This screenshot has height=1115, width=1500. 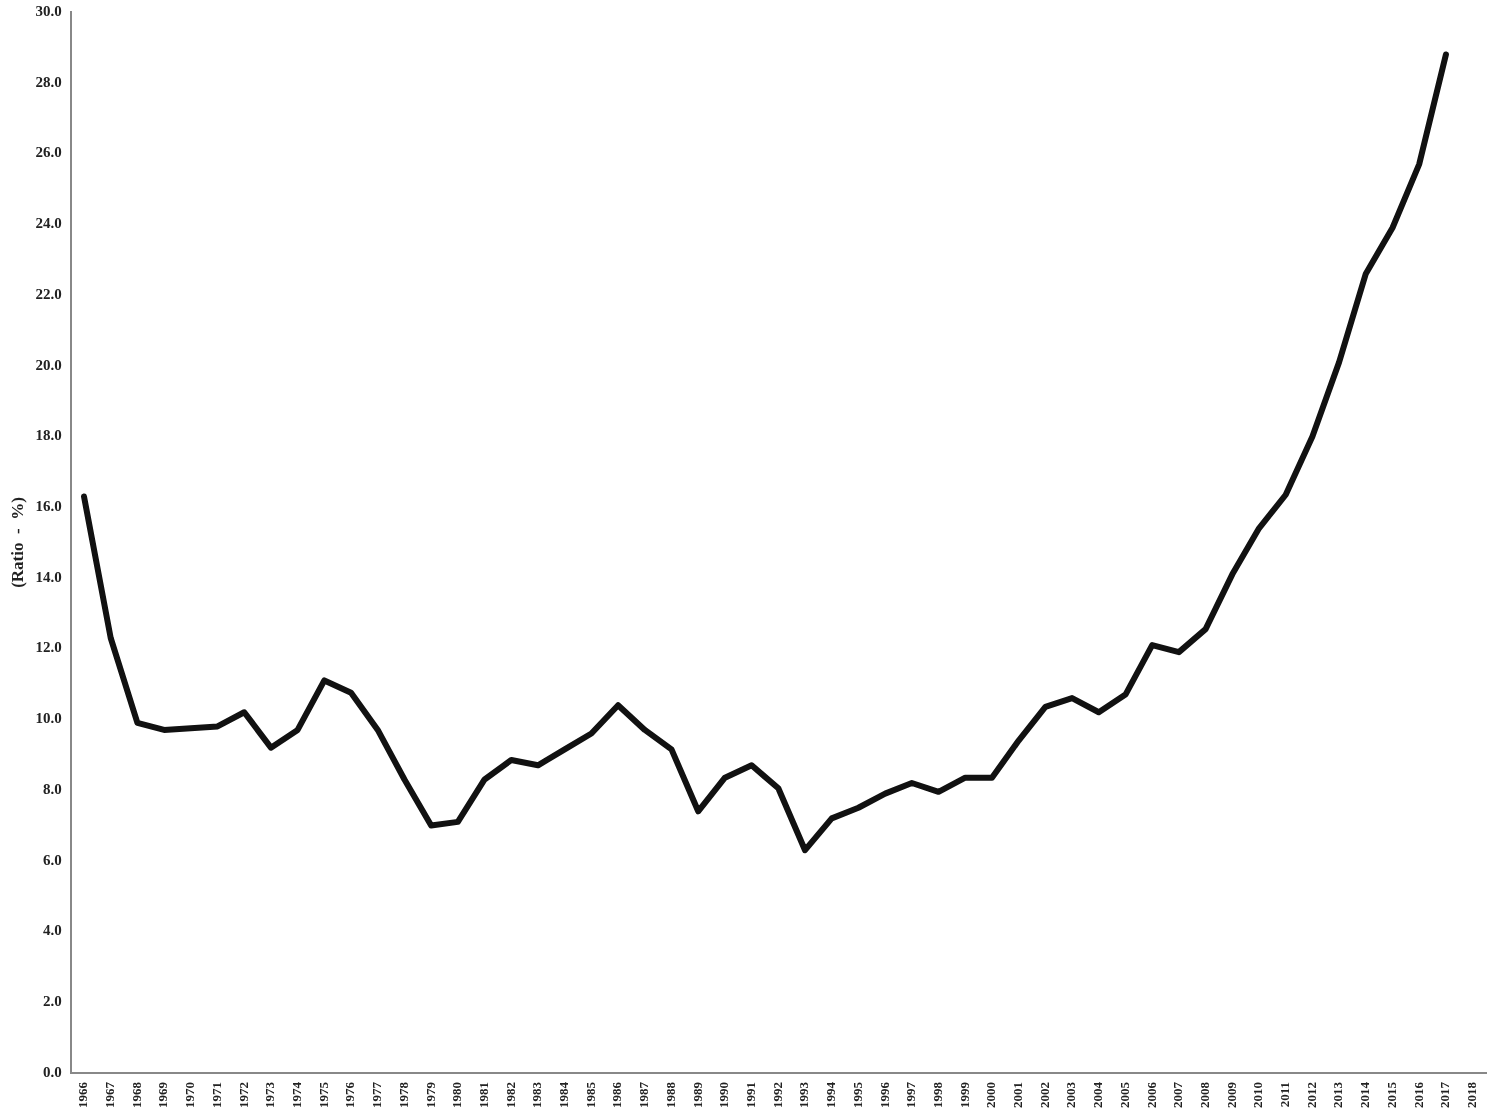 What do you see at coordinates (377, 1094) in the screenshot?
I see `x-tick-label: 1977` at bounding box center [377, 1094].